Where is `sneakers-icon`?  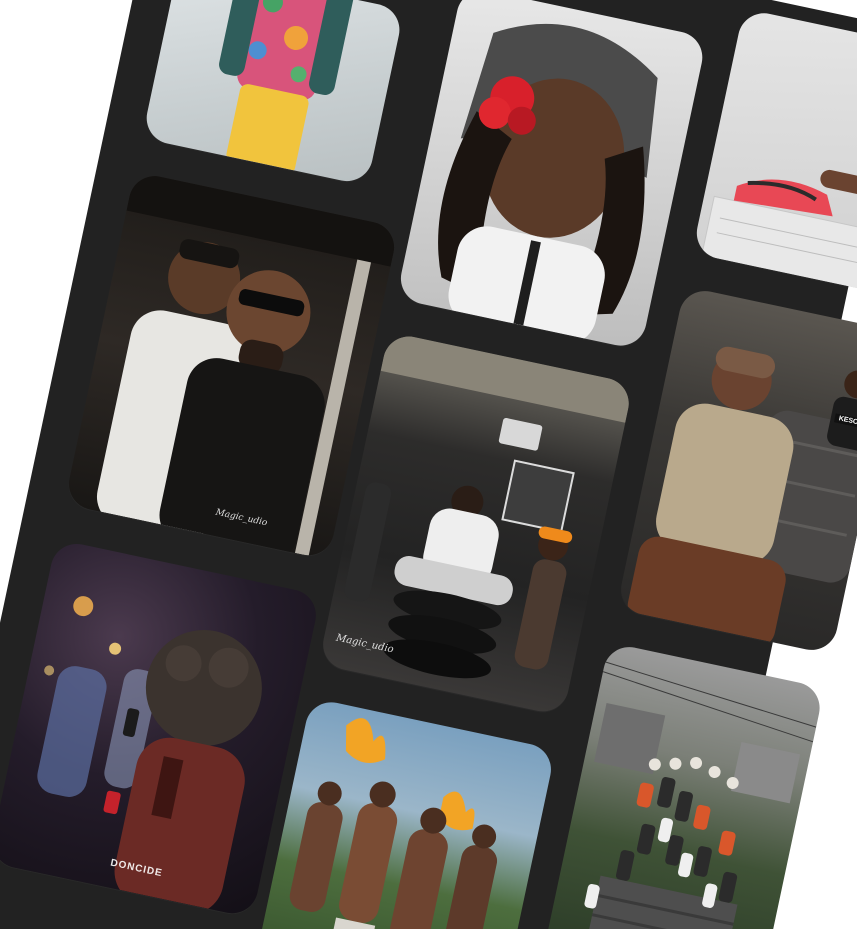
sneakers-icon is located at coordinates (778, 234).